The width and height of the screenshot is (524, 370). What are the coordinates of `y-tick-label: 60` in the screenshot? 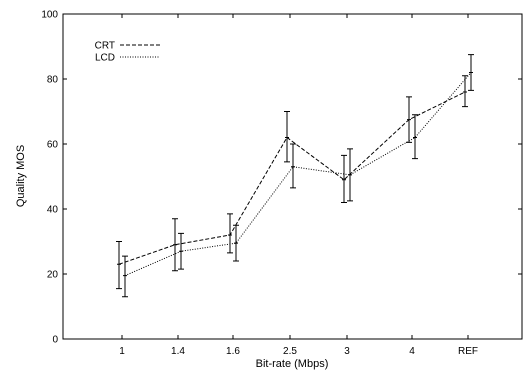 It's located at (53, 145).